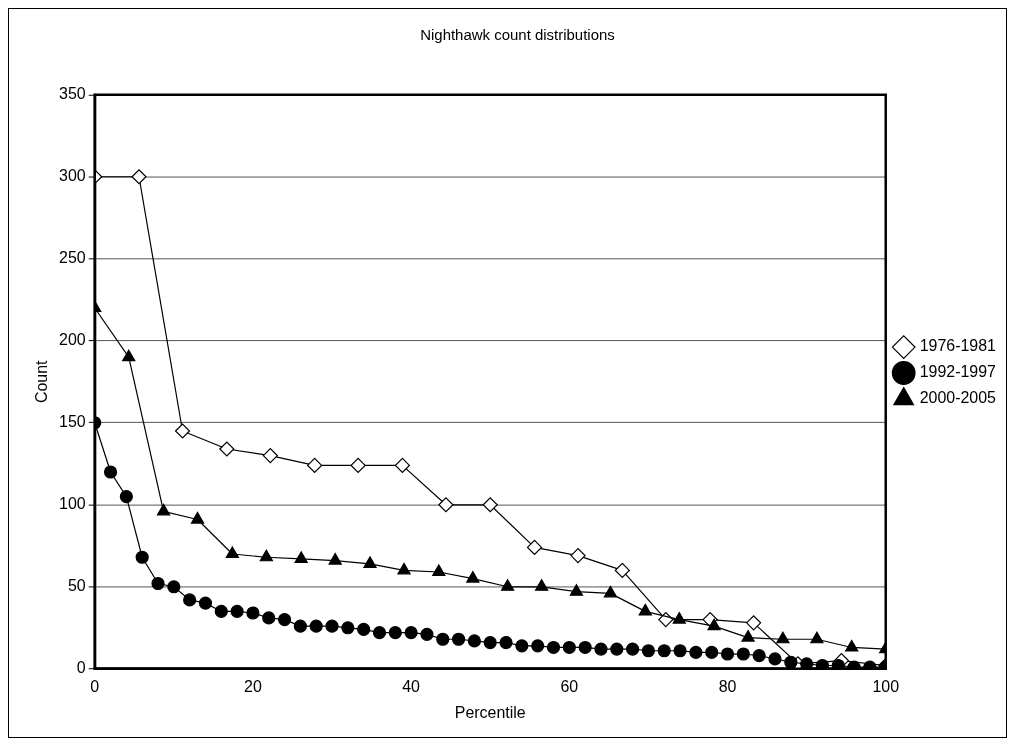 The image size is (1015, 748). I want to click on y-tick-label: 350, so click(72, 94).